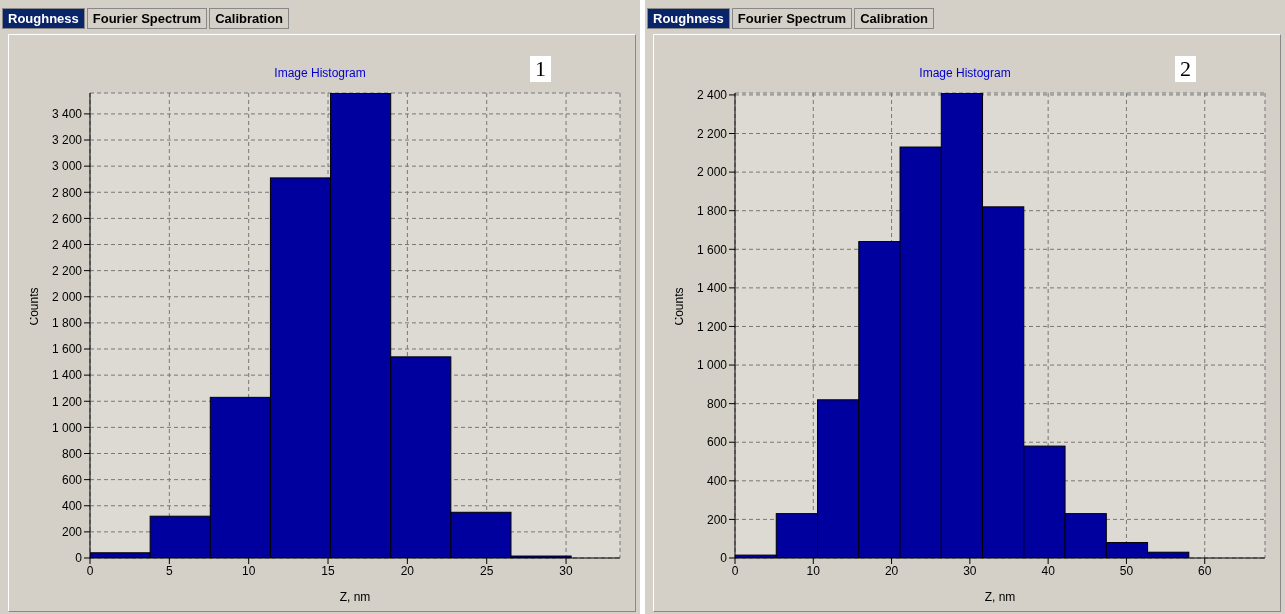  What do you see at coordinates (328, 570) in the screenshot?
I see `x-tick-label: 15` at bounding box center [328, 570].